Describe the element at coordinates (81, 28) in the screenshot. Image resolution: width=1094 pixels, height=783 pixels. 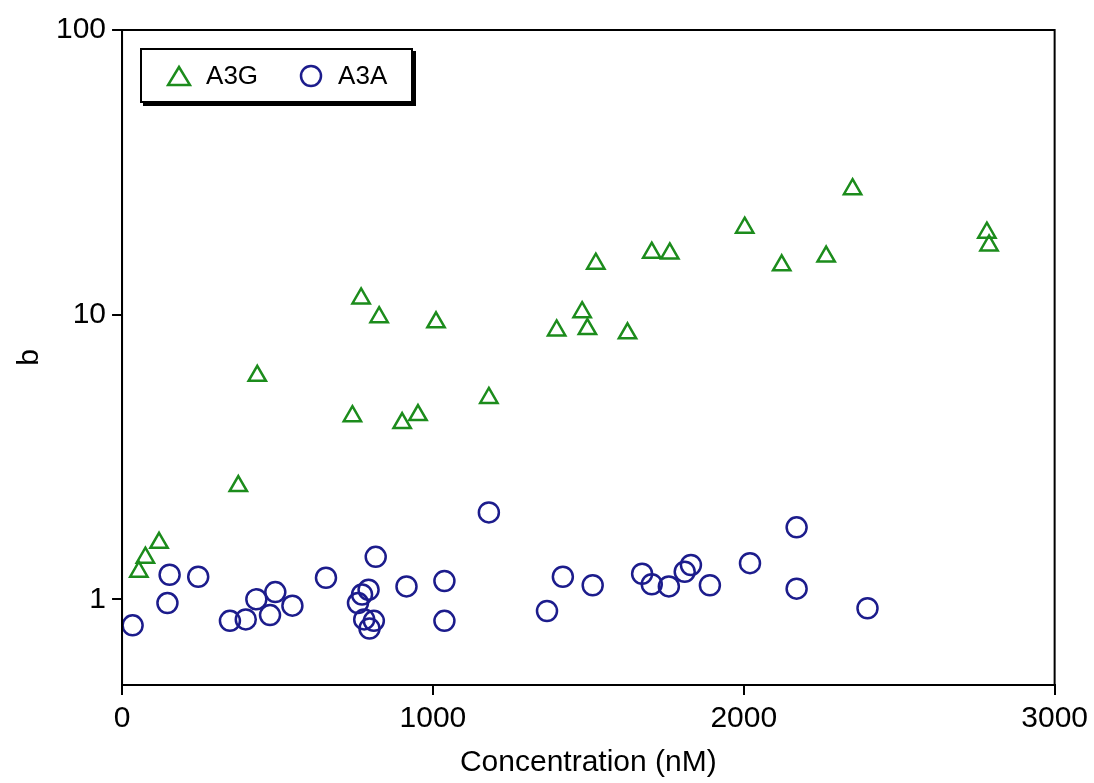
I see `y-tick-label: 100` at that location.